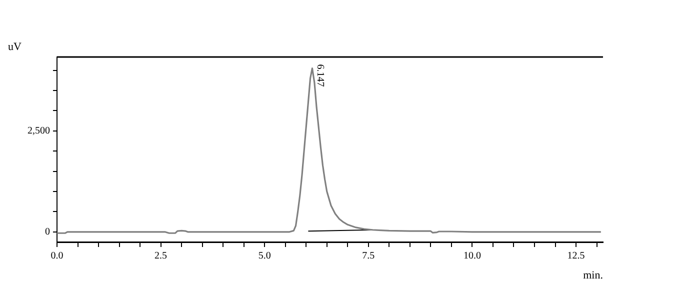  I want to click on x-tick-label: 2.5, so click(161, 256).